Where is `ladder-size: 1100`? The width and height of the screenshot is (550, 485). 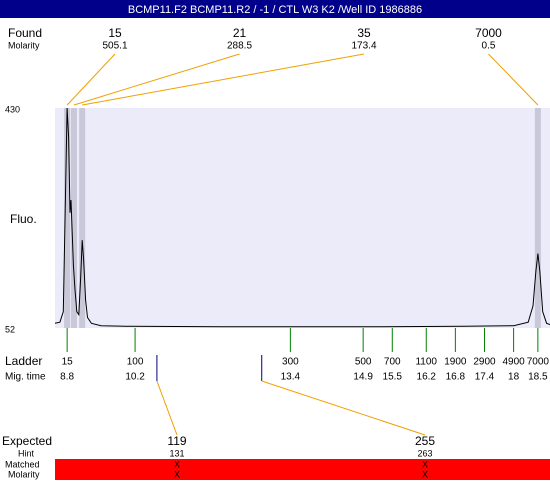
ladder-size: 1100 is located at coordinates (426, 362).